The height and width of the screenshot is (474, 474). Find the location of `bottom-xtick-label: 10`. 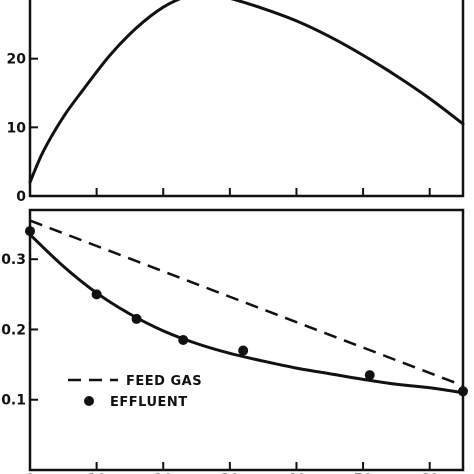

bottom-xtick-label: 10 is located at coordinates (97, 473).